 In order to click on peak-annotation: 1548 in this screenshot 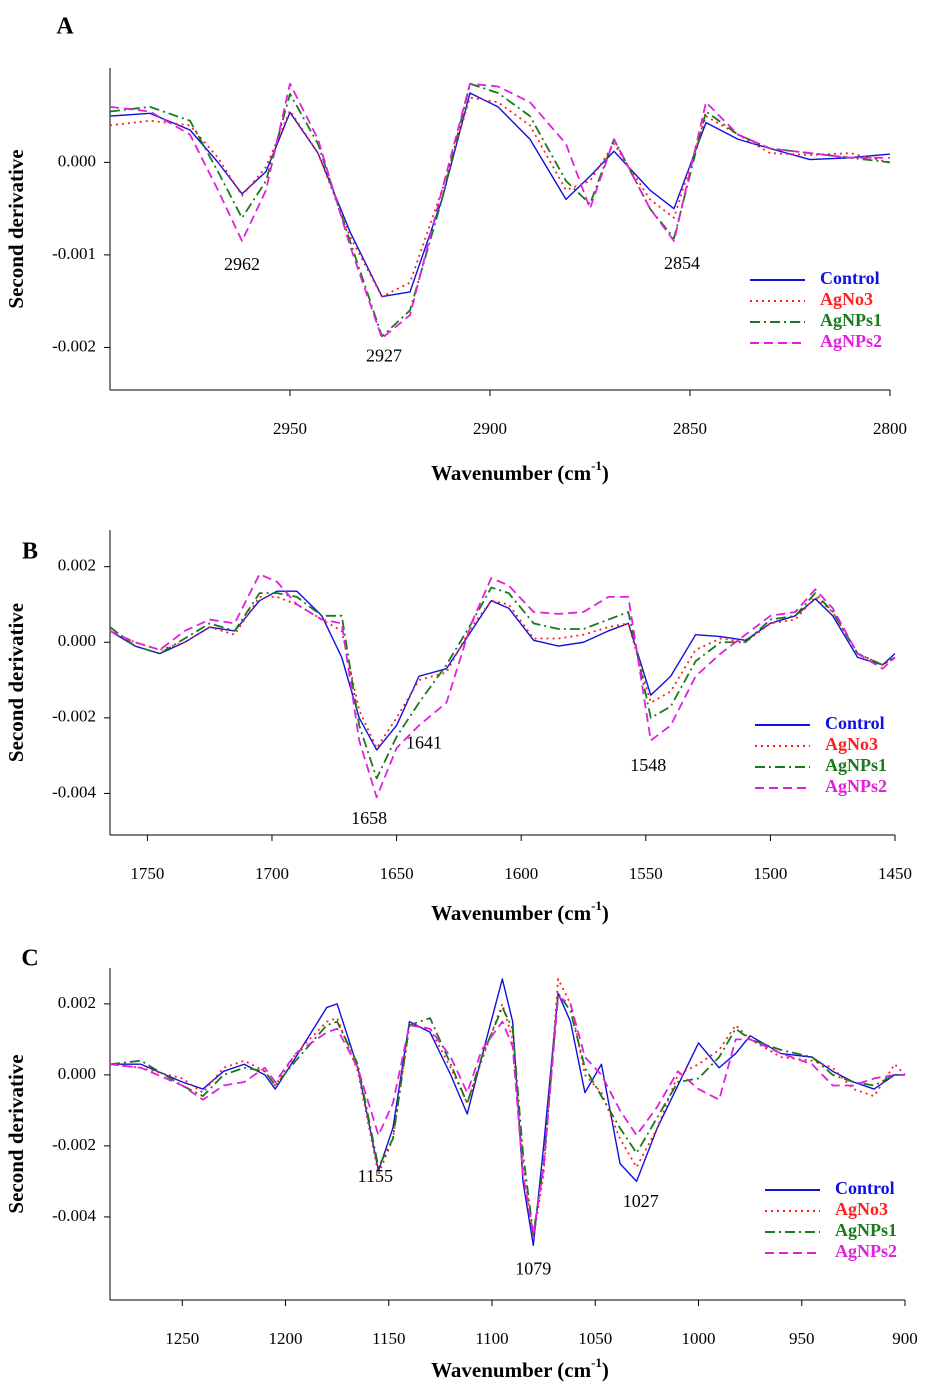, I will do `click(648, 765)`.